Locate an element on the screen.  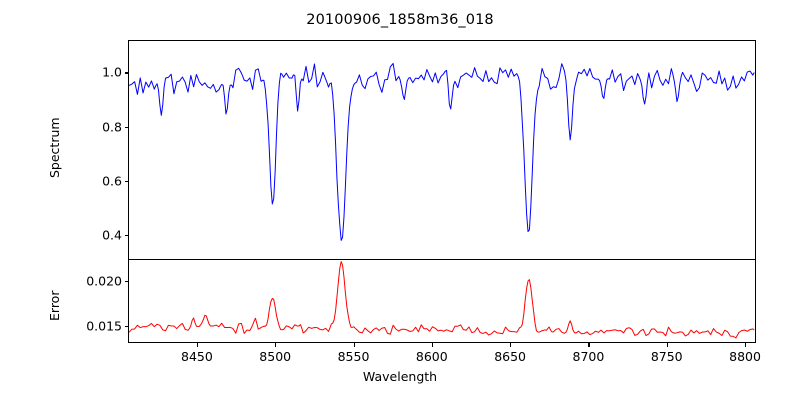
x-tick-label: 8700 is located at coordinates (588, 356).